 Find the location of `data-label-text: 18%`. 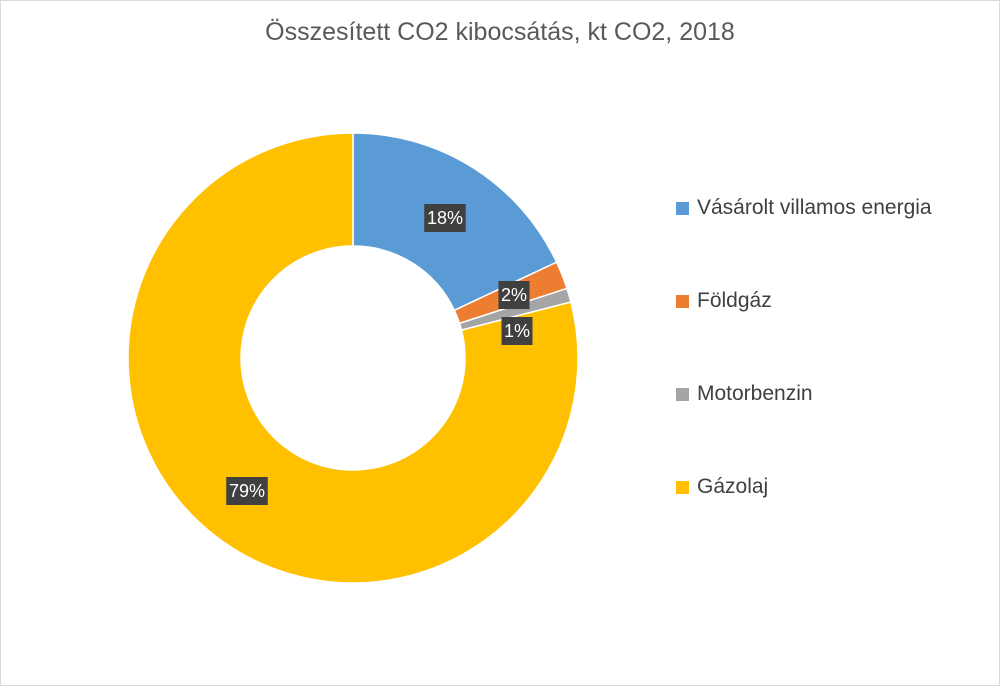

data-label-text: 18% is located at coordinates (445, 218).